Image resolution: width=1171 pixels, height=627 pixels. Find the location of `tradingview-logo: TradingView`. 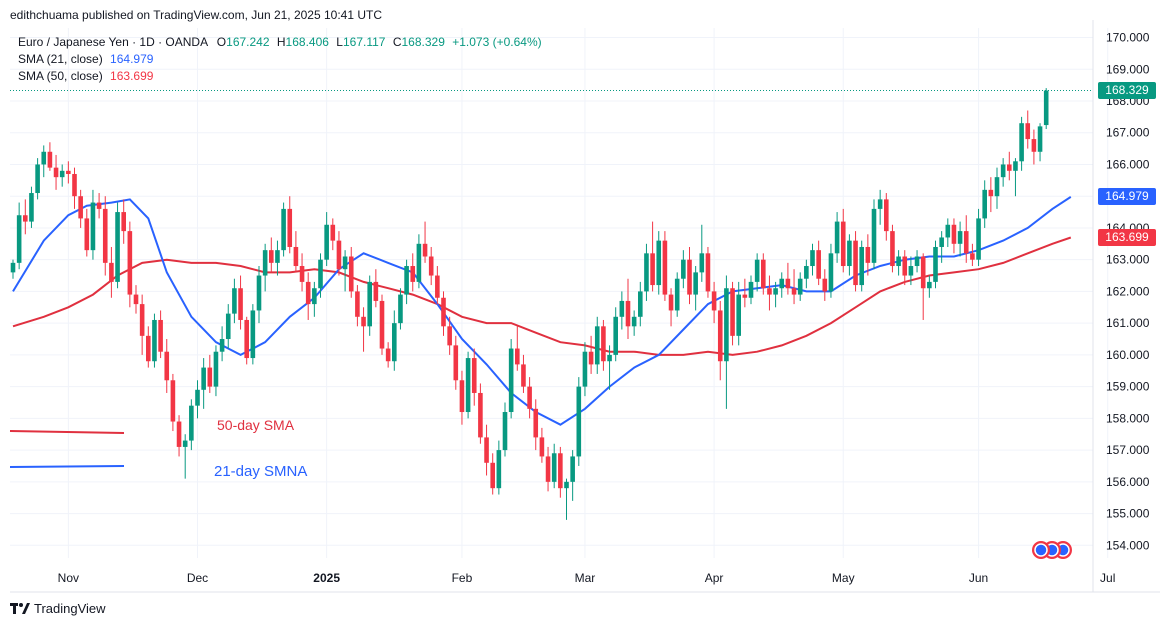

tradingview-logo: TradingView is located at coordinates (58, 608).